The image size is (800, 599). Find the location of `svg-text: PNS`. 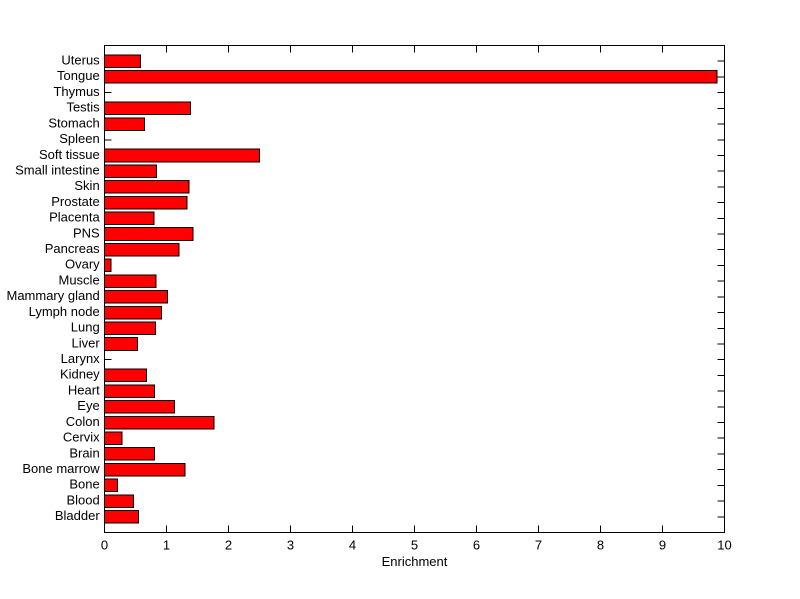

svg-text: PNS is located at coordinates (86, 232).